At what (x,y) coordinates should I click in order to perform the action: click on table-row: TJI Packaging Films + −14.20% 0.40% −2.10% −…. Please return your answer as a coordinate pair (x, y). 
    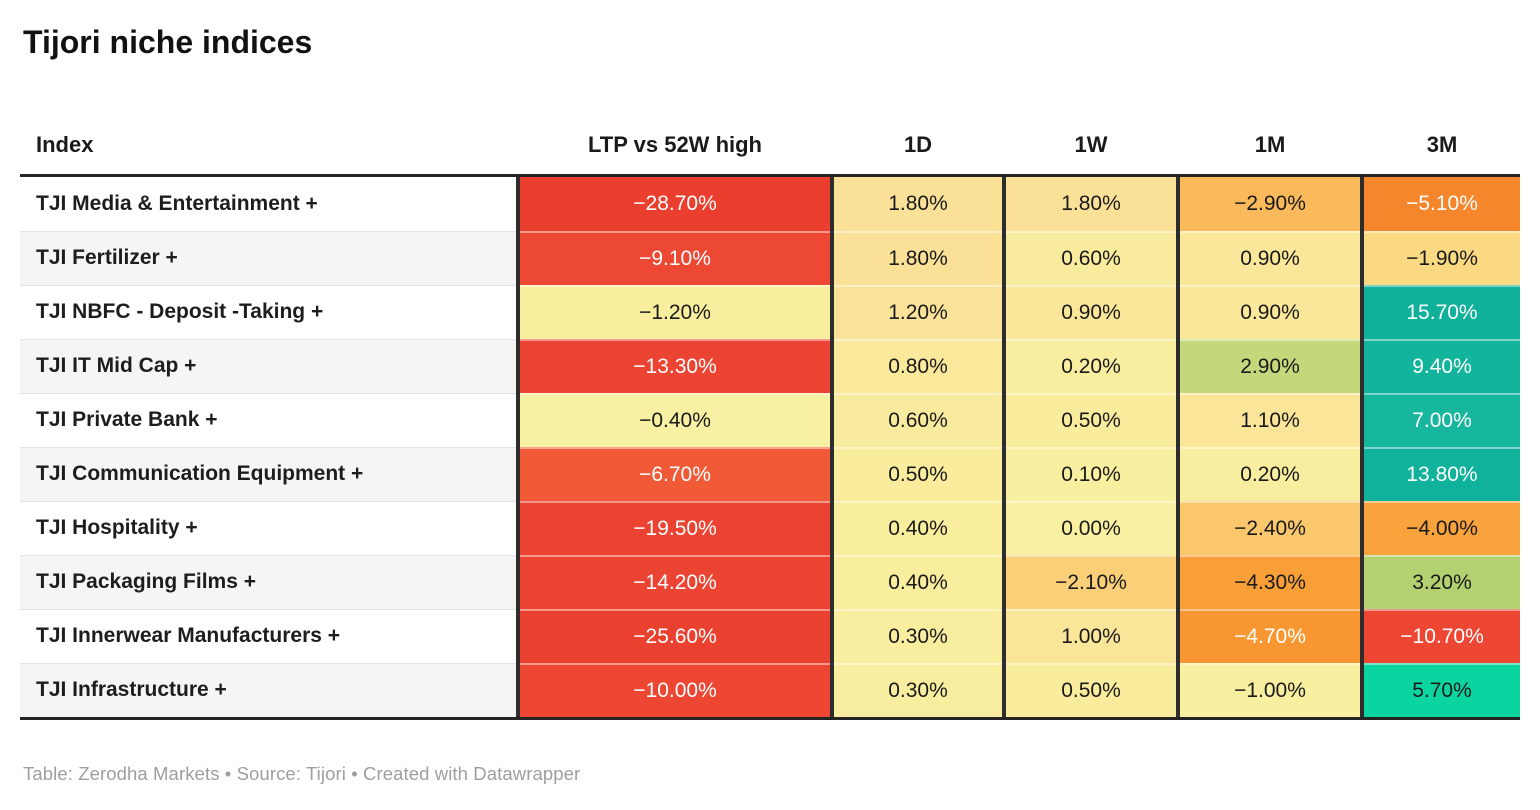
    Looking at the image, I should click on (770, 581).